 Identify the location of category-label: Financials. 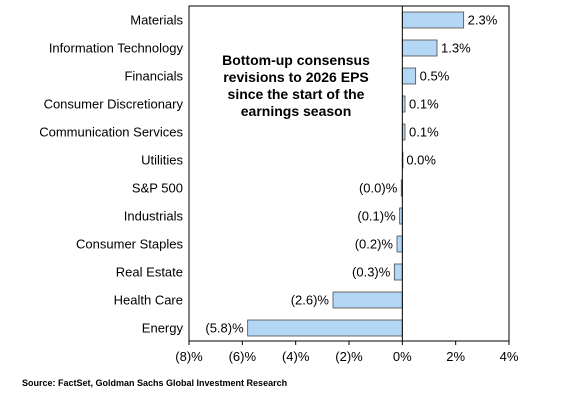
(153, 76).